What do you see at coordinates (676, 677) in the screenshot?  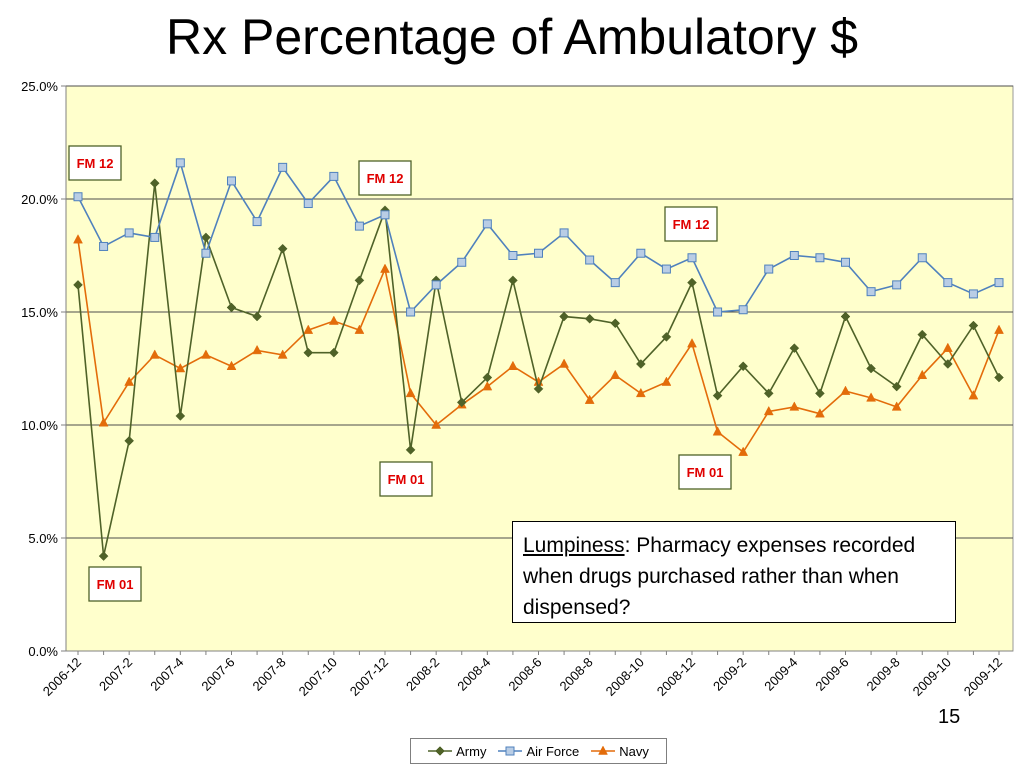 I see `x-tick-label: 2008-12` at bounding box center [676, 677].